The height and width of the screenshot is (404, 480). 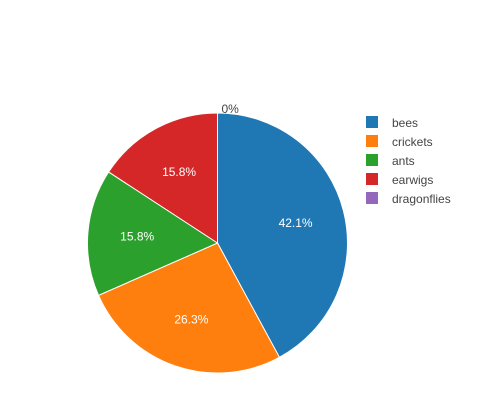 I want to click on legend-label-ants: ants, so click(x=403, y=161).